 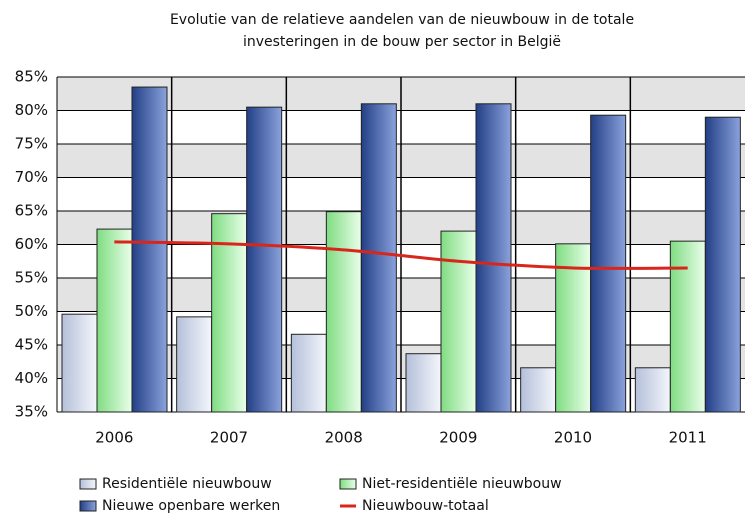 What do you see at coordinates (187, 484) in the screenshot?
I see `legend-label: Residentiële nieuwbouw` at bounding box center [187, 484].